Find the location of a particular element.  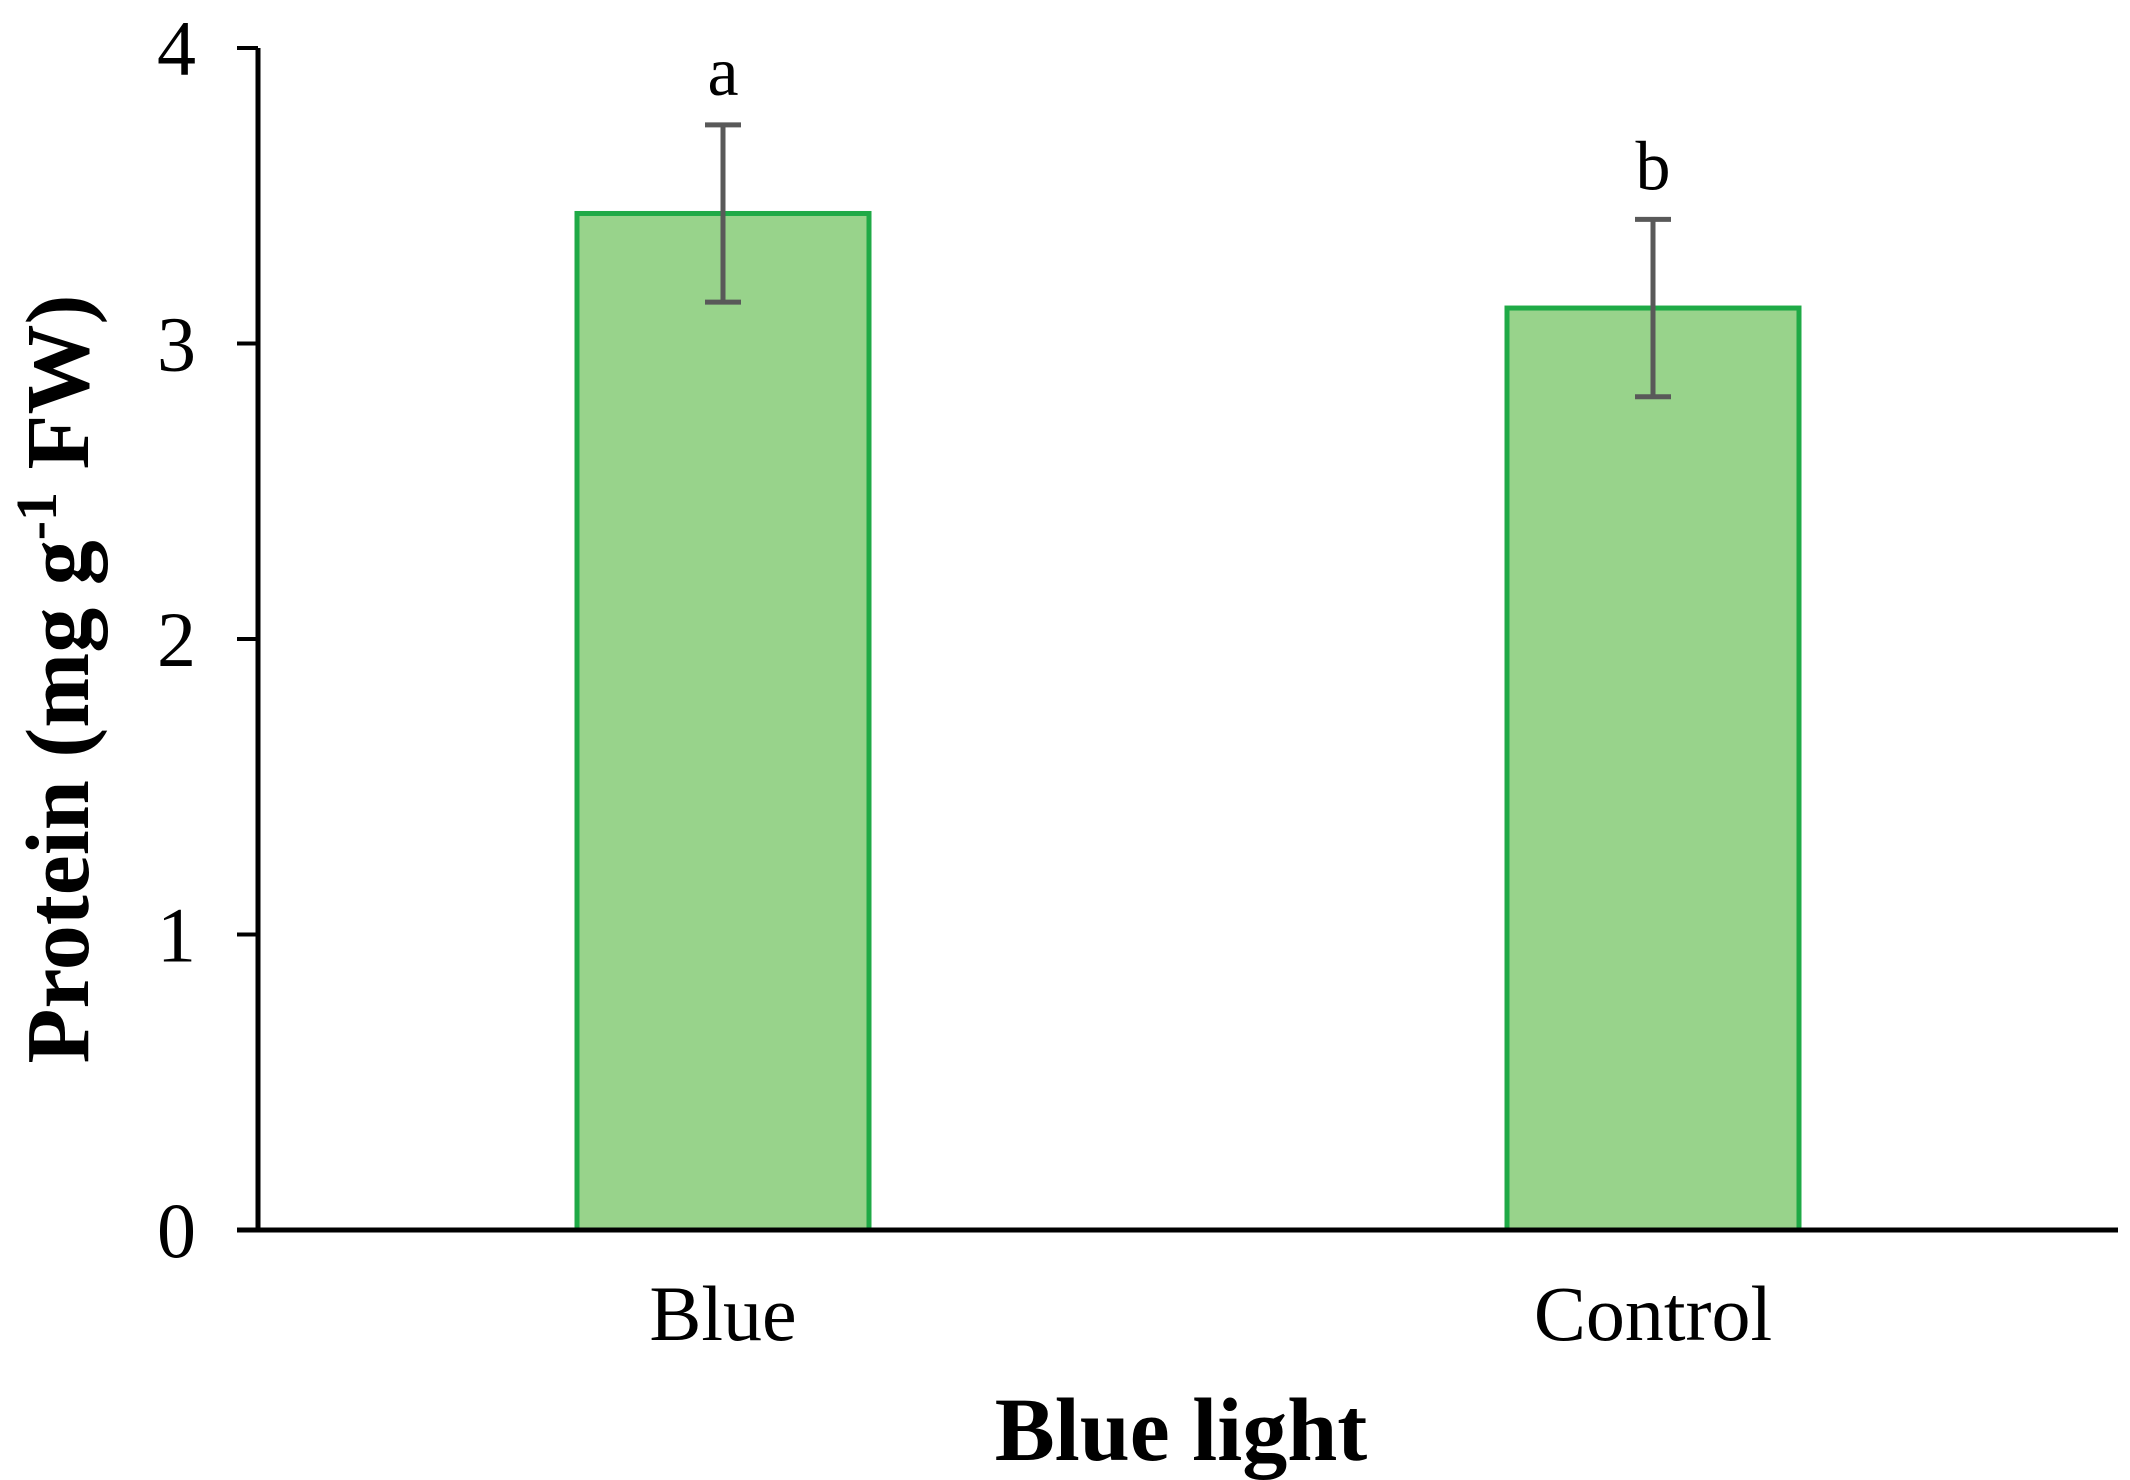

y-axis-title-unit: FW) is located at coordinates (58, 393).